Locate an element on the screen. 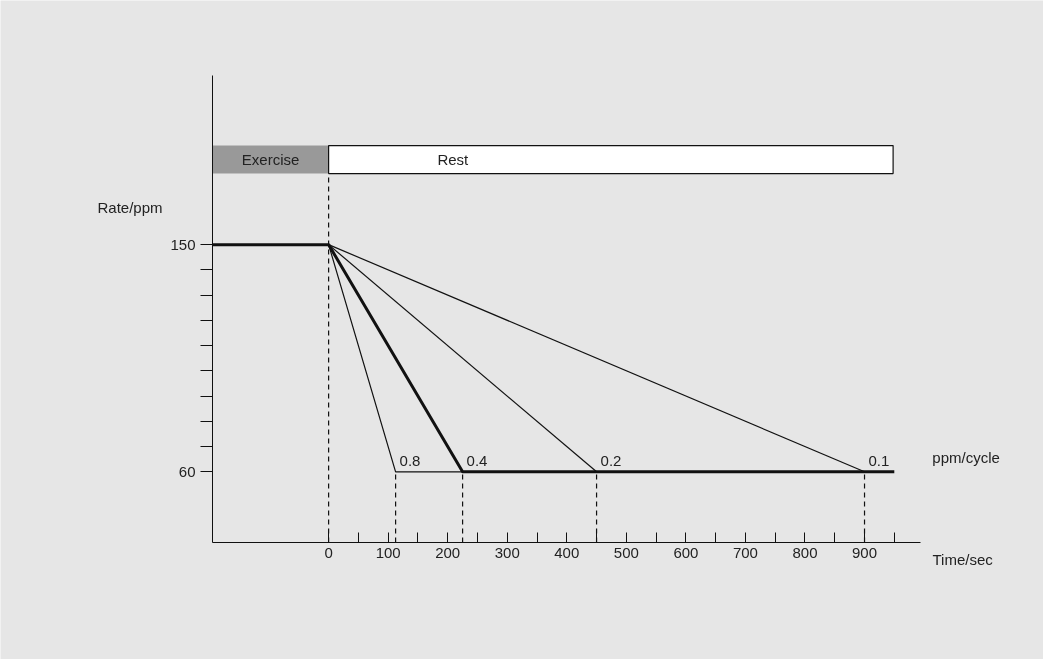 The width and height of the screenshot is (1043, 659). x-tick-label: 900 is located at coordinates (865, 552).